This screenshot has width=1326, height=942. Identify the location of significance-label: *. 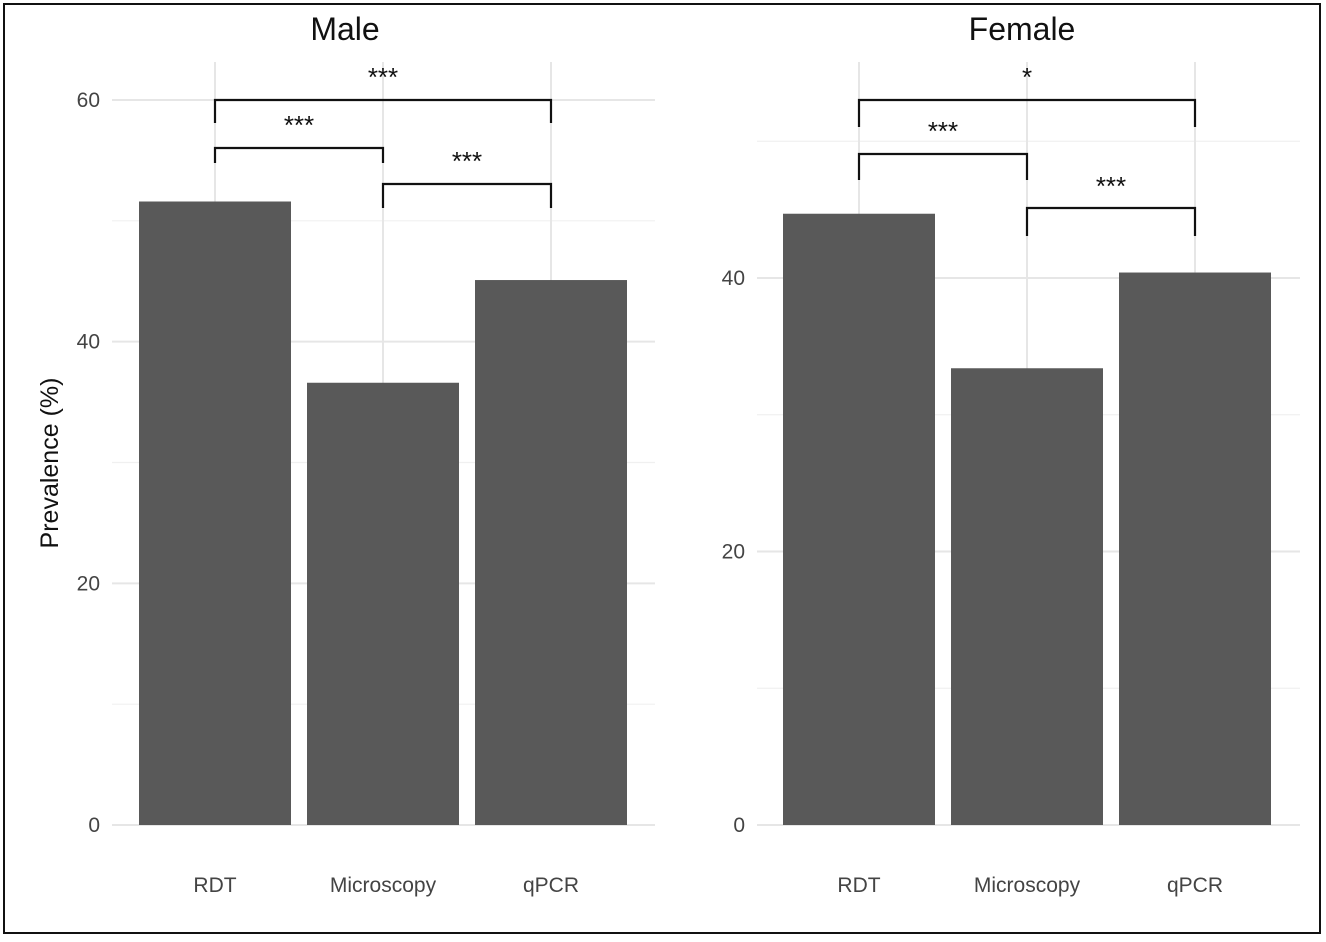
(1027, 77).